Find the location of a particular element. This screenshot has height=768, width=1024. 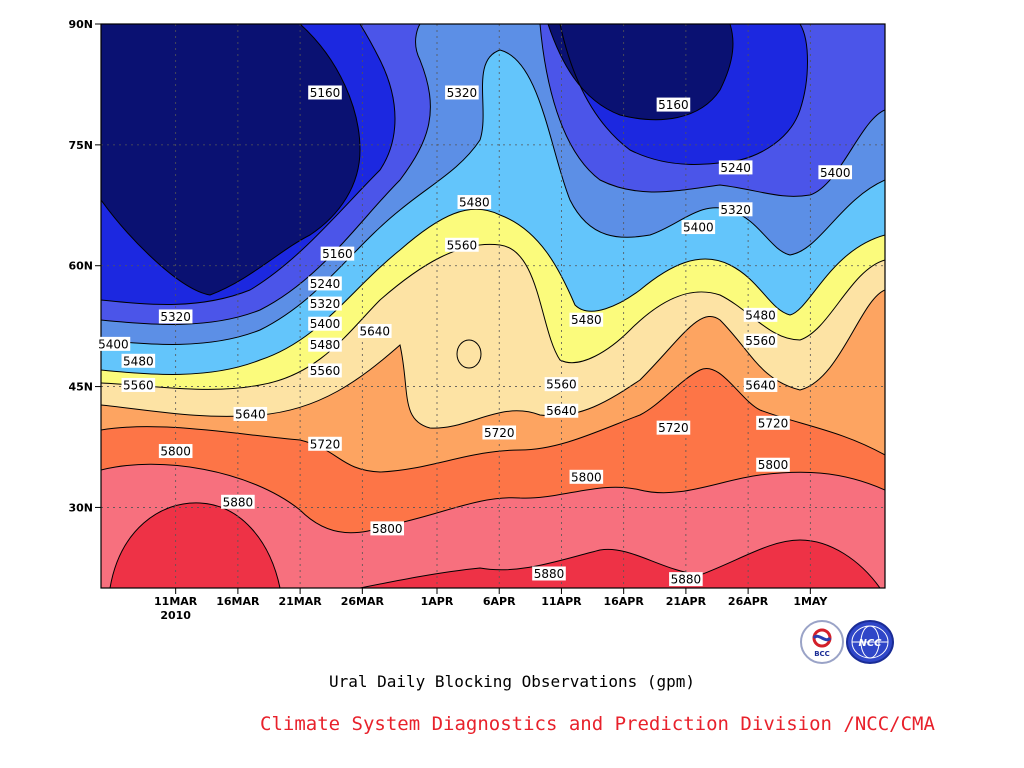

y-tick-label: 30N is located at coordinates (80, 507).